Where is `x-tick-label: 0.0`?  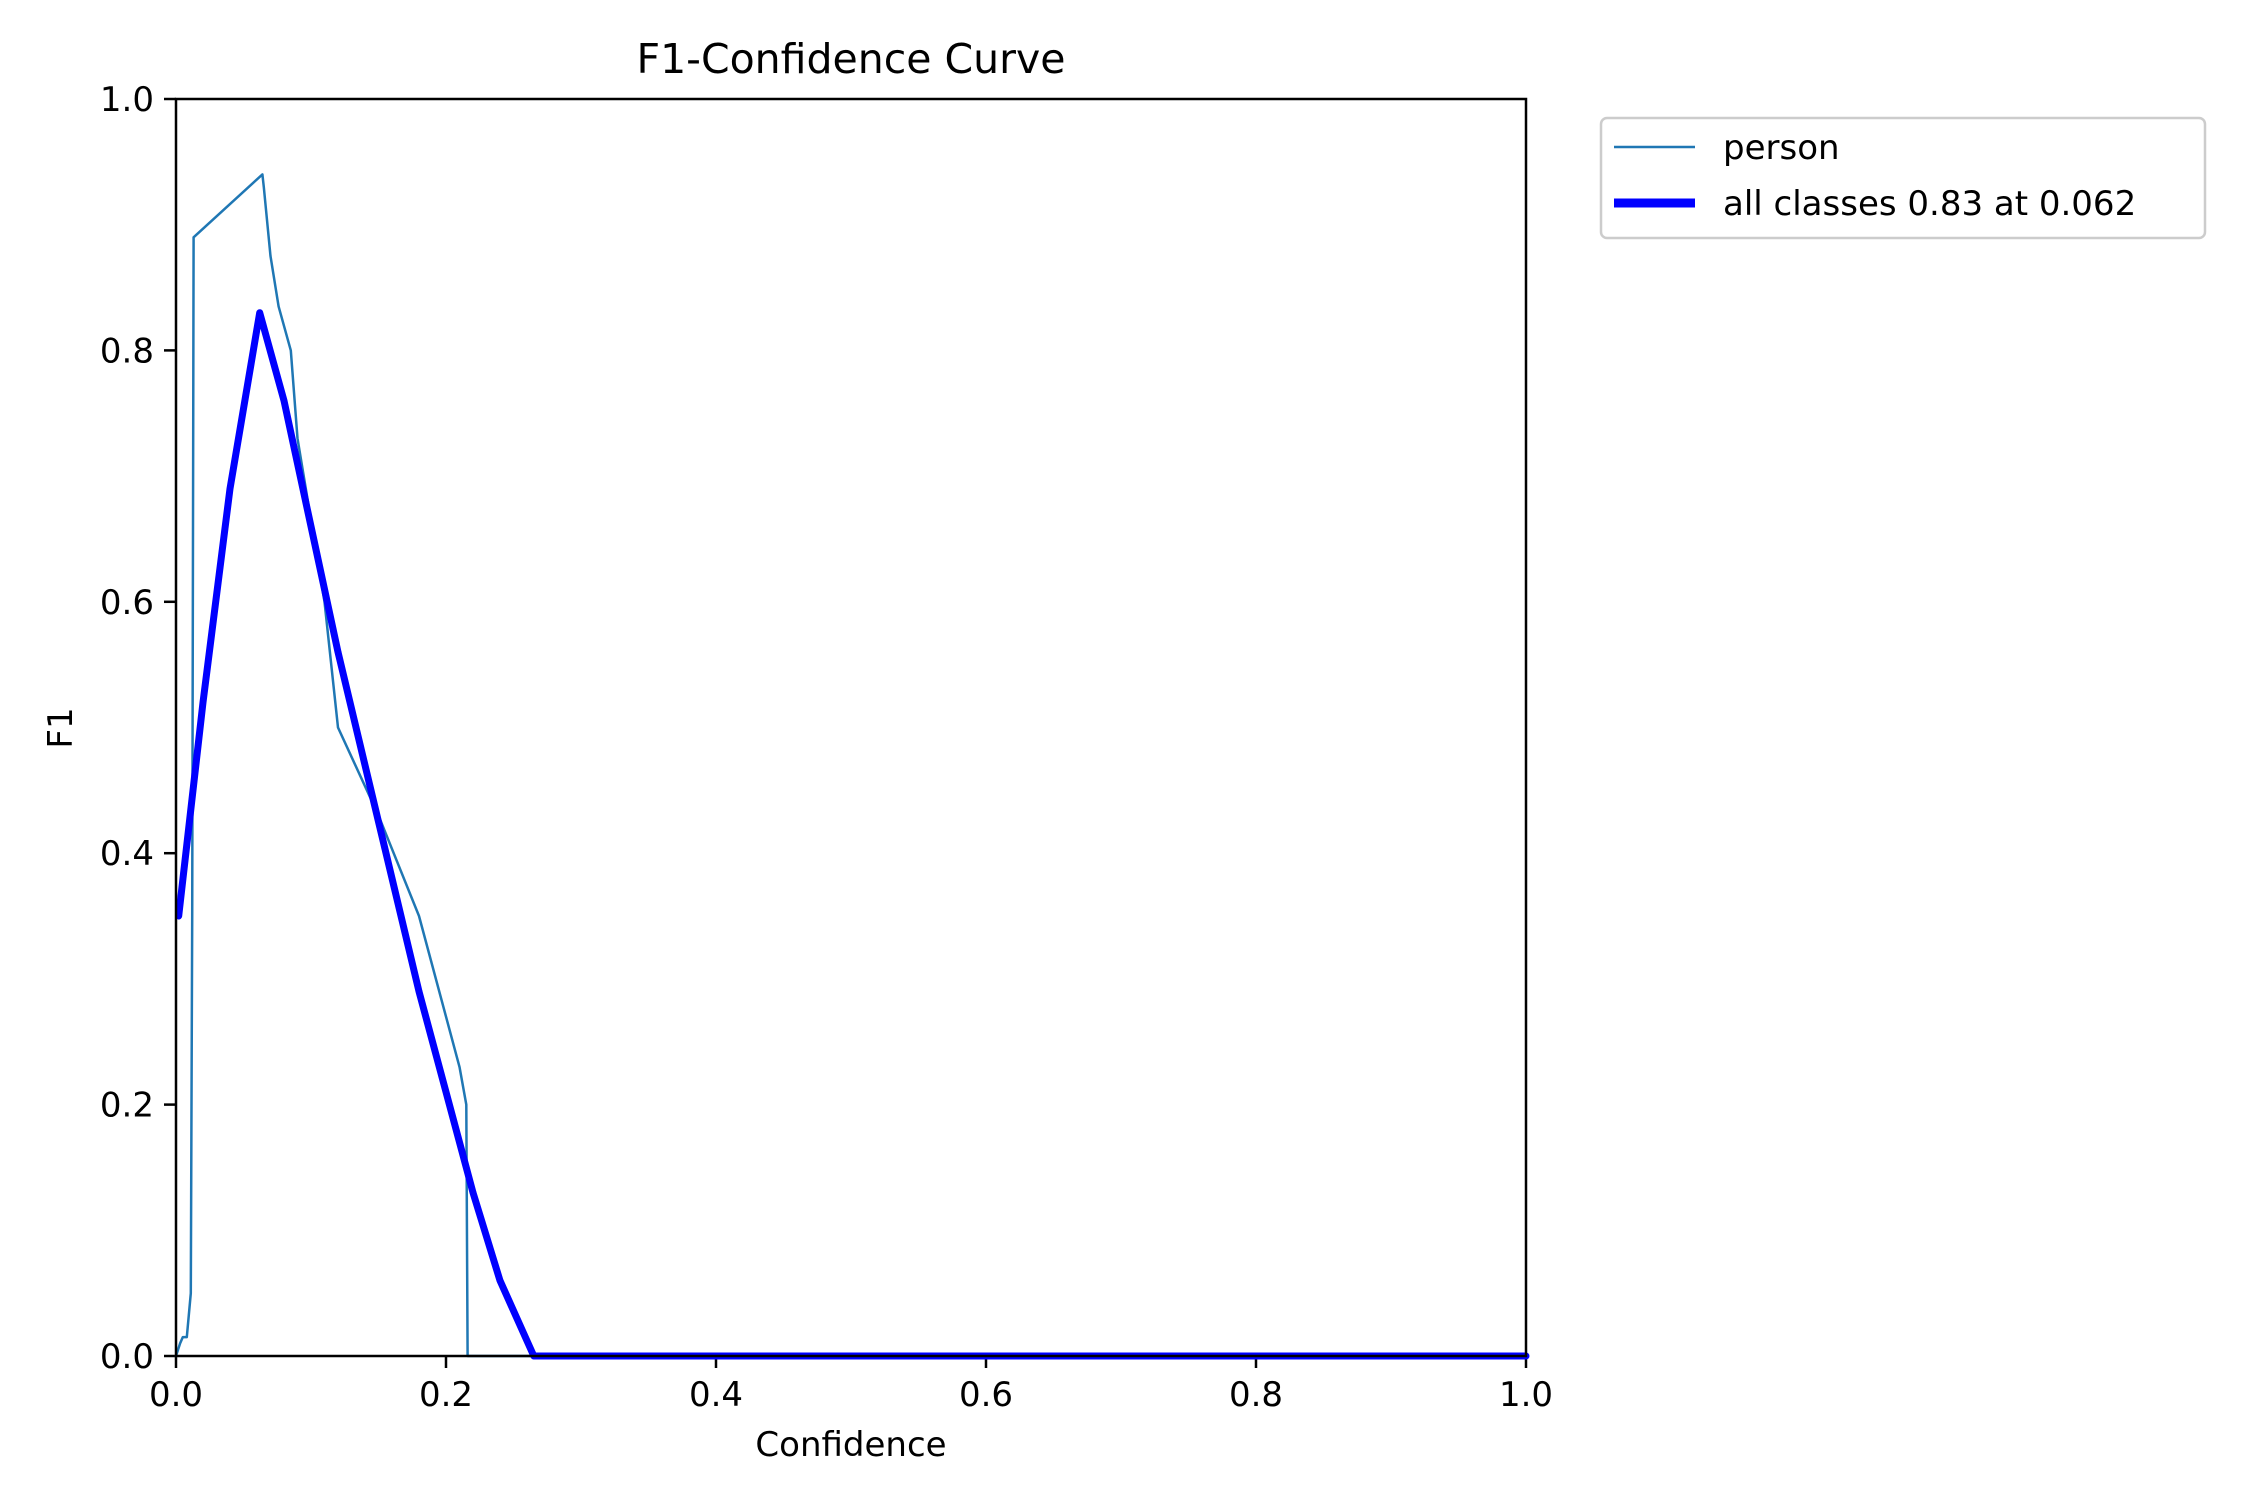
x-tick-label: 0.0 is located at coordinates (176, 1395).